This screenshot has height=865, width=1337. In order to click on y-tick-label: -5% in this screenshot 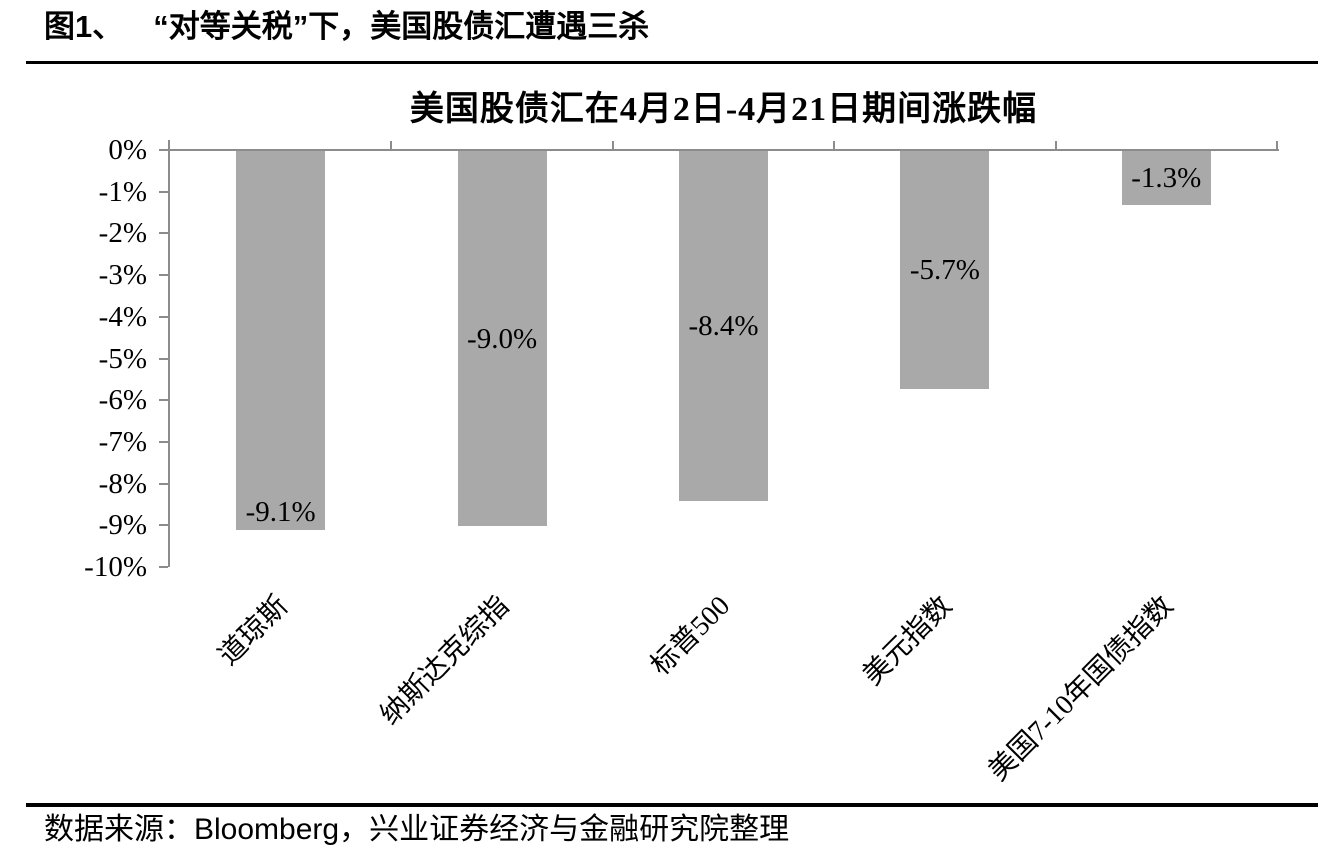, I will do `click(122, 358)`.